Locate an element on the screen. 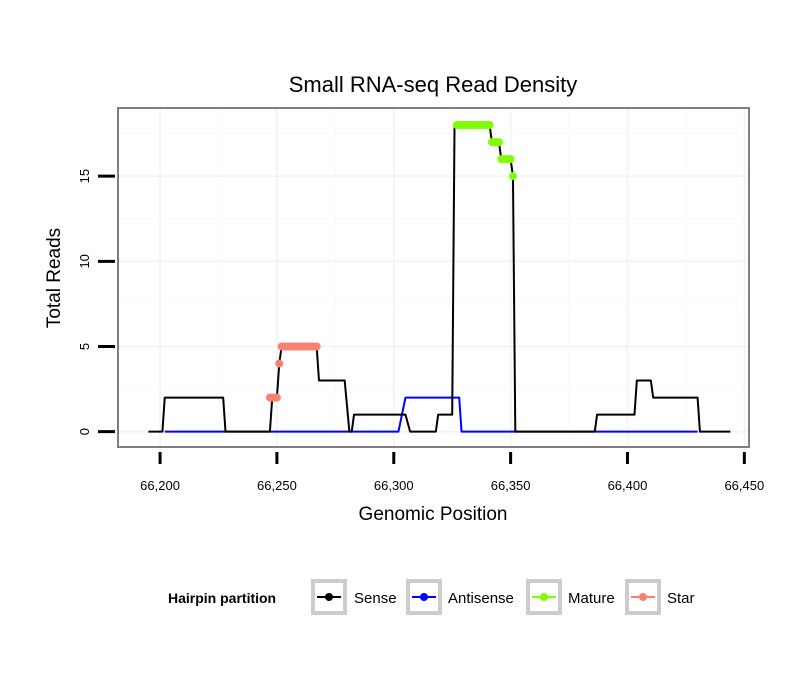 This screenshot has width=810, height=690. x-axis-title: Genomic Position is located at coordinates (433, 514).